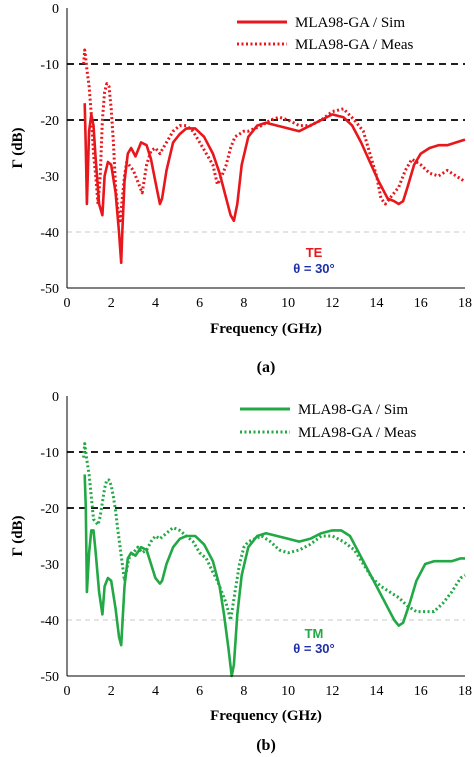  What do you see at coordinates (49, 289) in the screenshot?
I see `y-tick-label-a: -50` at bounding box center [49, 289].